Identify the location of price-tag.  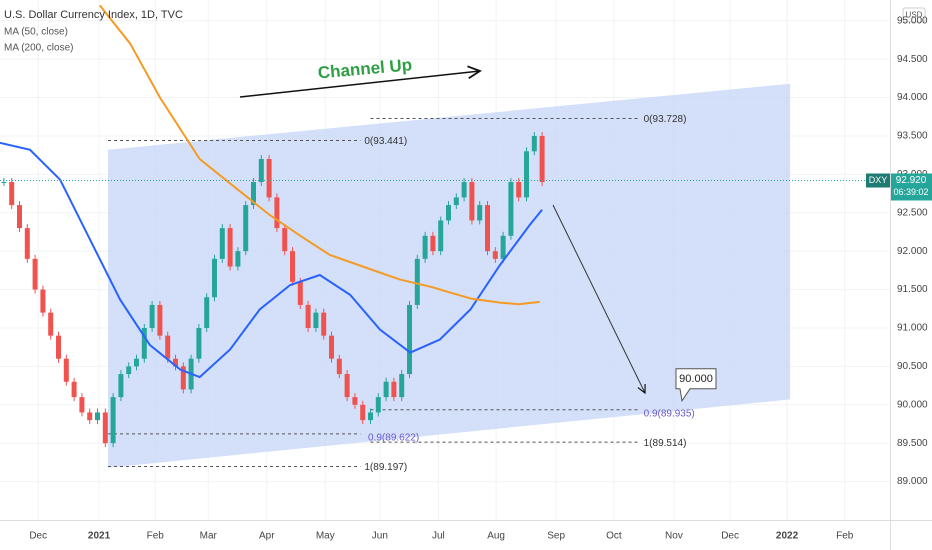
(911, 187).